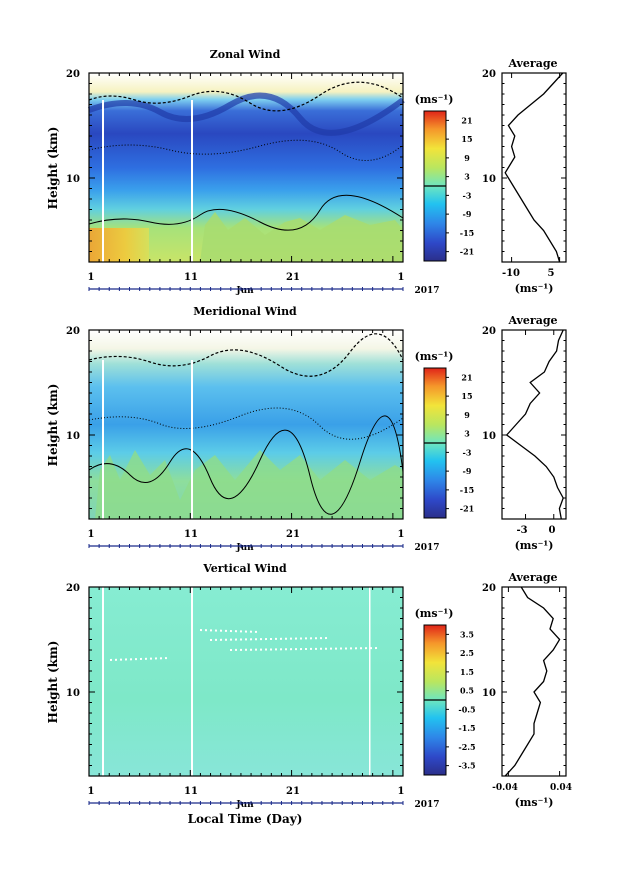 The image size is (625, 876). Describe the element at coordinates (461, 700) in the screenshot. I see `vertical-colorbar-ticks: 3.5 2.5 1.5 0.5 -0.5 -1.5 -2.5 -3.5` at that location.